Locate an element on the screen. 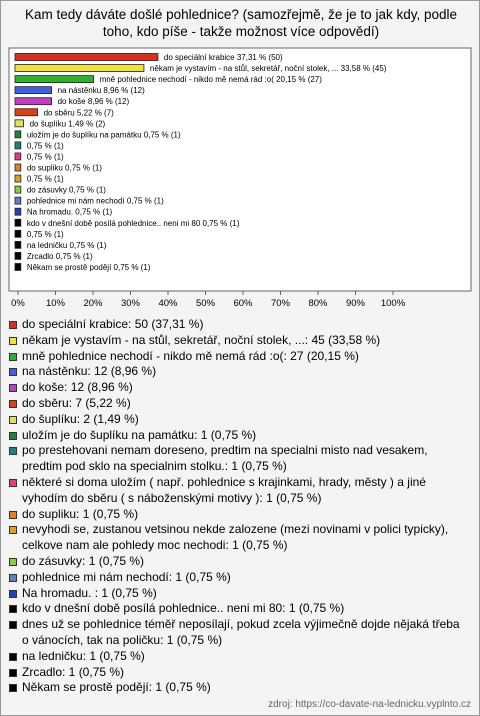 Image resolution: width=480 pixels, height=716 pixels. legend-label: na nástěnku: 12 (8,96 %) is located at coordinates (89, 371).